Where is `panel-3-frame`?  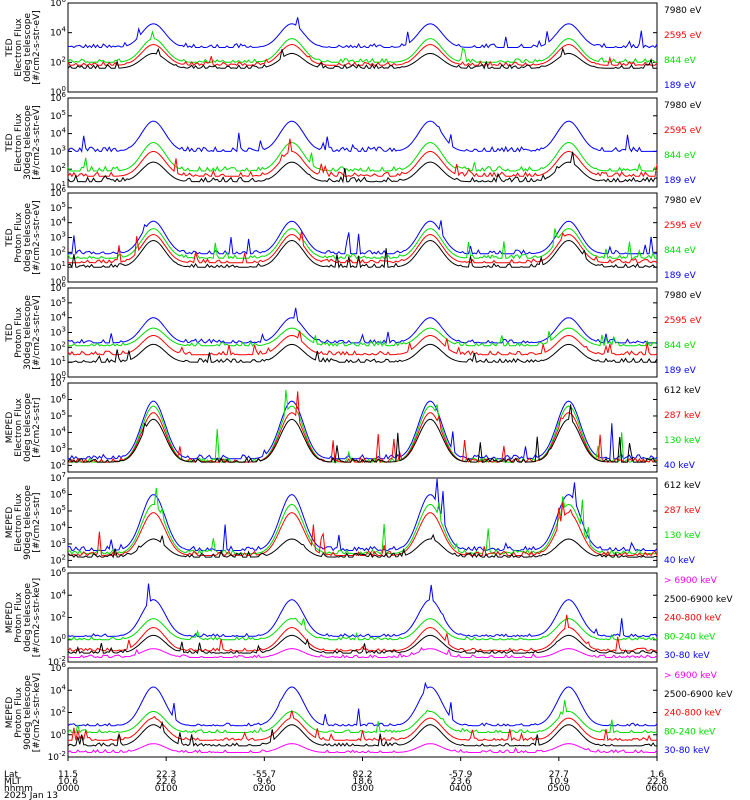
panel-3-frame is located at coordinates (362, 237).